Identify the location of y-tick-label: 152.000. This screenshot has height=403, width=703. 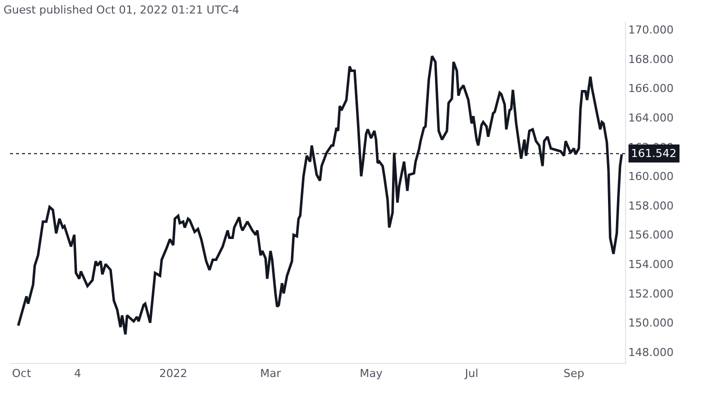
(651, 293).